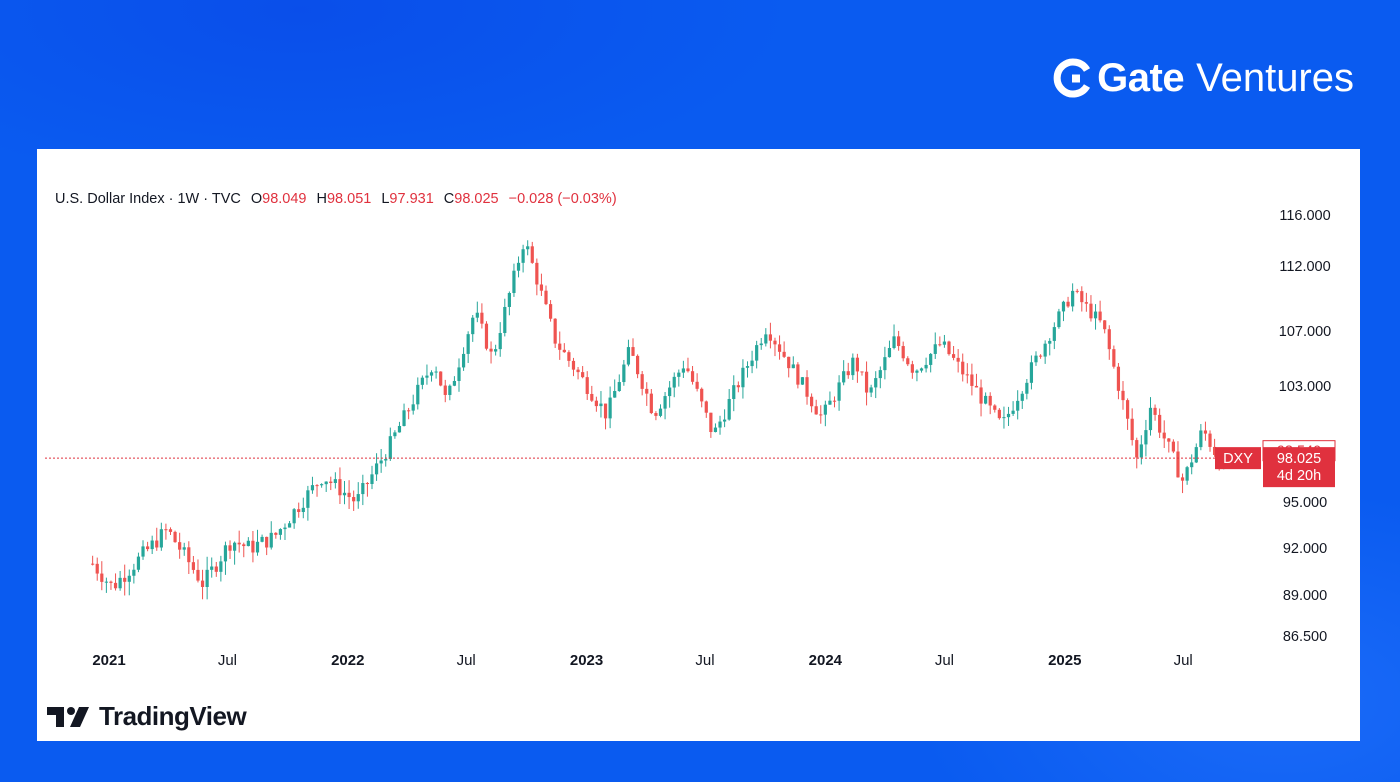  I want to click on symbol-tag-label: DXY, so click(1238, 459).